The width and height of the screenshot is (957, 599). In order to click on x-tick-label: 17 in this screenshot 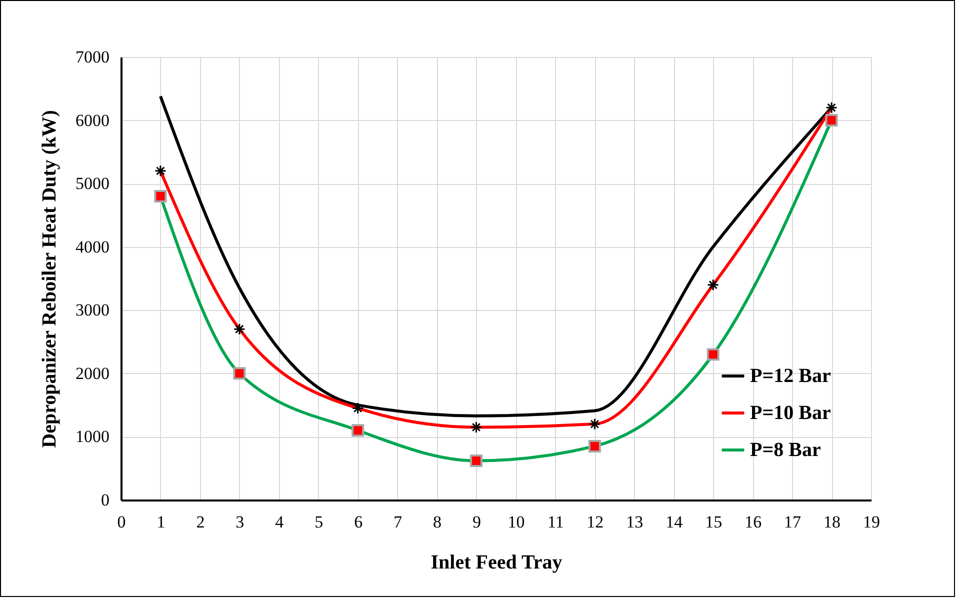, I will do `click(793, 522)`.